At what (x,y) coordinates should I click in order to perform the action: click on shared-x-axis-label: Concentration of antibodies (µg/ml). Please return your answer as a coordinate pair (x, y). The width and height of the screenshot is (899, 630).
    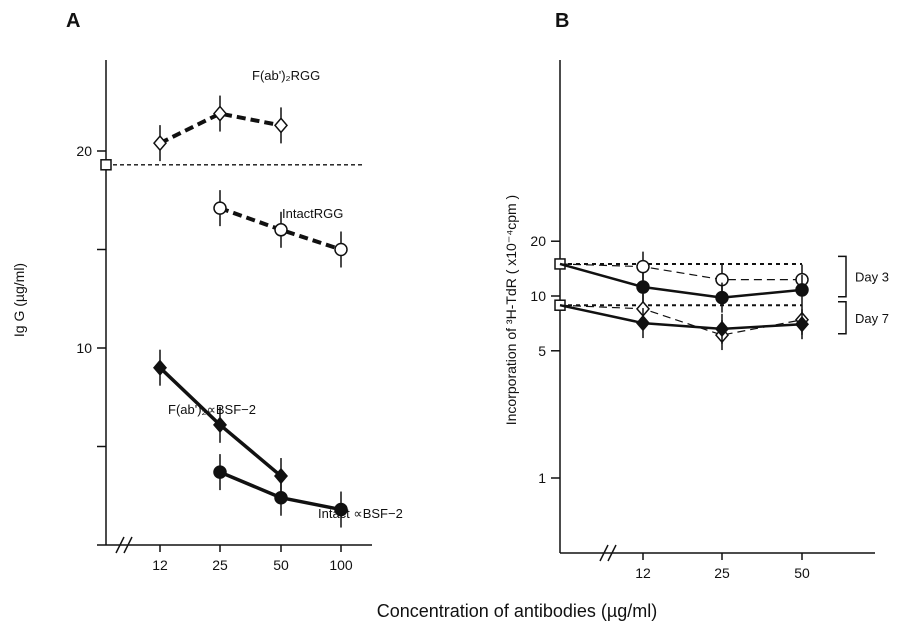
    Looking at the image, I should click on (517, 611).